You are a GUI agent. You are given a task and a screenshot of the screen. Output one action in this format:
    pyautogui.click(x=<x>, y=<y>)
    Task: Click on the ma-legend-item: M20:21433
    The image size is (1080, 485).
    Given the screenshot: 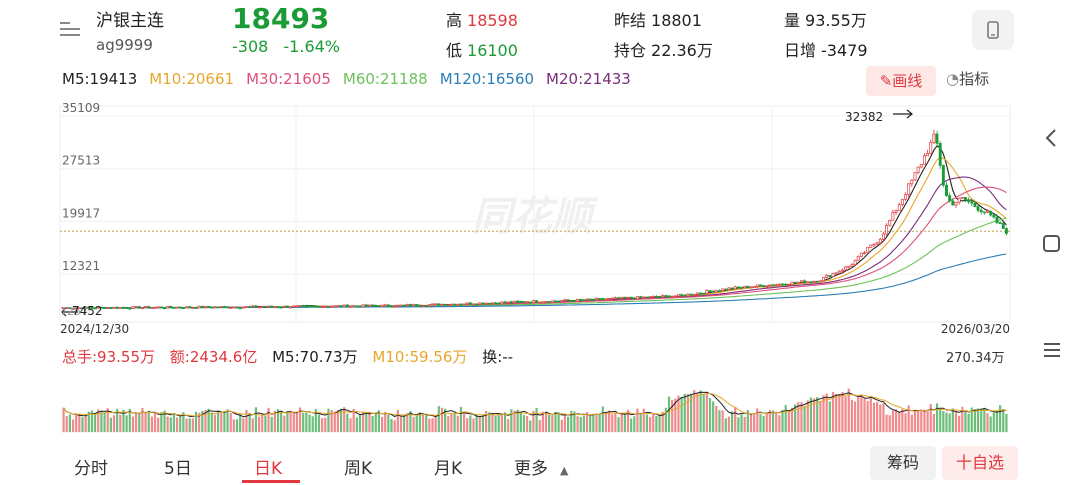 What is the action you would take?
    pyautogui.click(x=588, y=79)
    